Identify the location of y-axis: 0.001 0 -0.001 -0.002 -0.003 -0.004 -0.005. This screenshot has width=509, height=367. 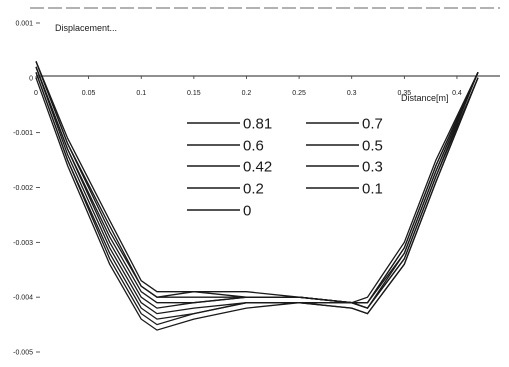
(26, 189).